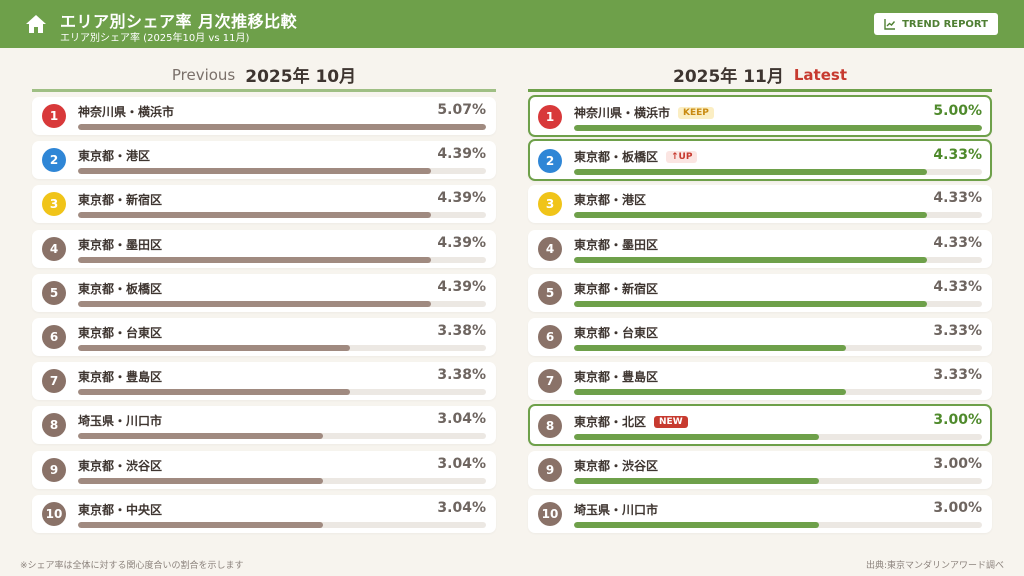  Describe the element at coordinates (760, 160) in the screenshot. I see `ranking-row: 2 東京都・板橋区 ↑UP 4.33%` at that location.